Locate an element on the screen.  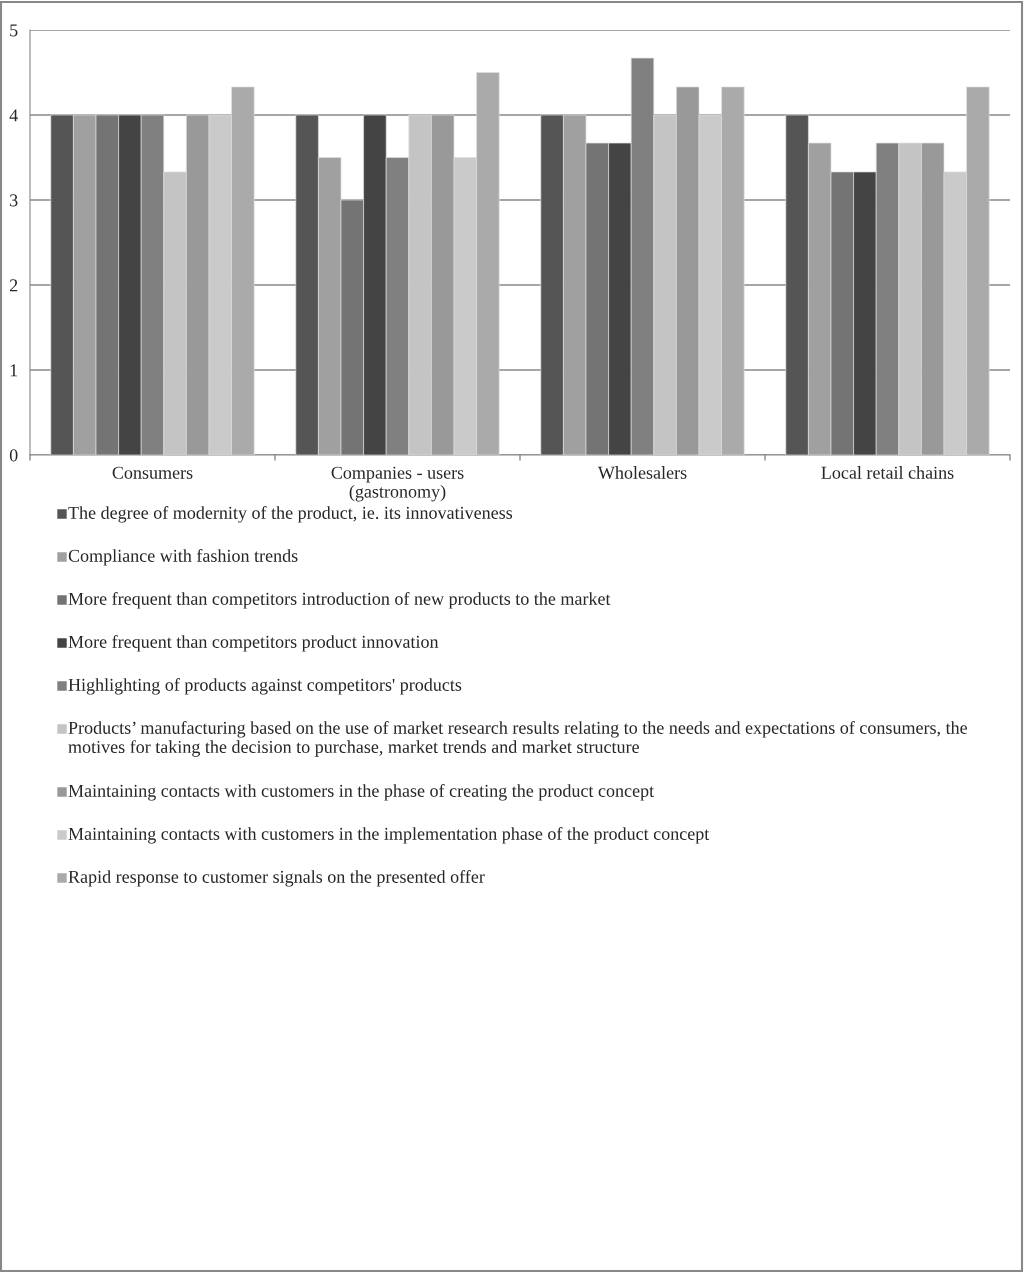
x-tick-label: Local retail chains is located at coordinates (887, 472).